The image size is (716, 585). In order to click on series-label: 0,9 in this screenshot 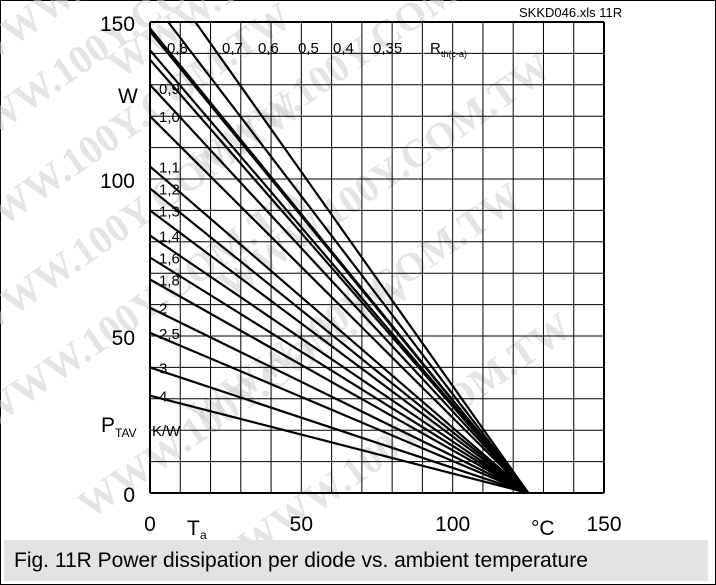, I will do `click(169, 89)`.